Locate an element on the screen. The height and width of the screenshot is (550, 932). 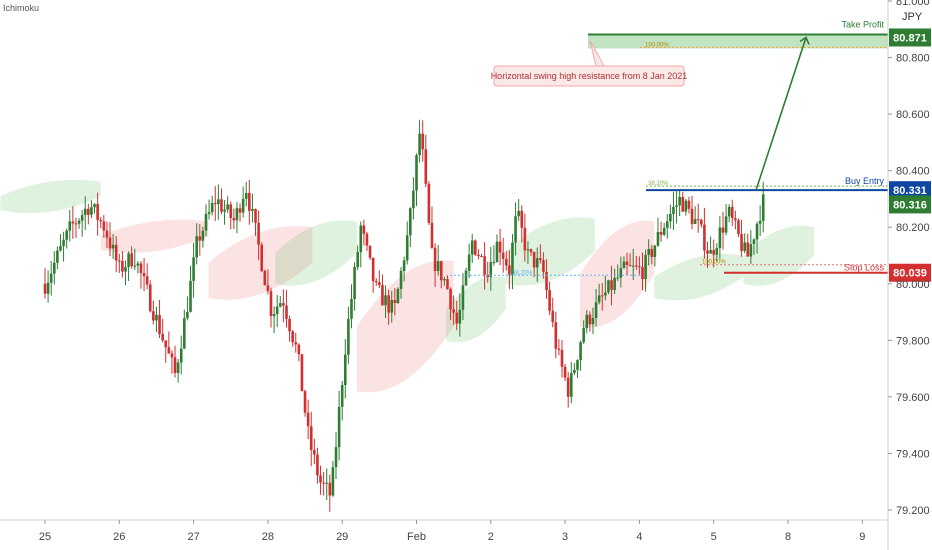
price-tick-label: 80.800 is located at coordinates (913, 59).